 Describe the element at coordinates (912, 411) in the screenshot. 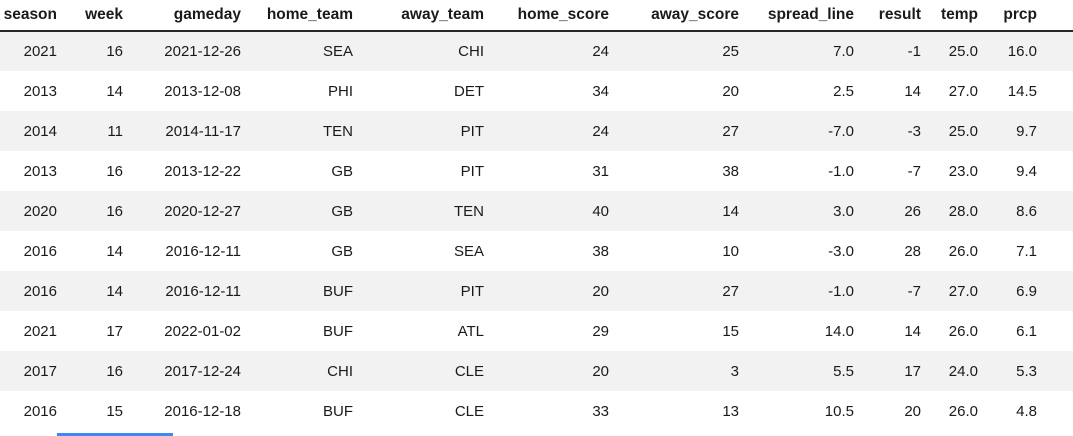

I see `table-cell-result: 20` at that location.